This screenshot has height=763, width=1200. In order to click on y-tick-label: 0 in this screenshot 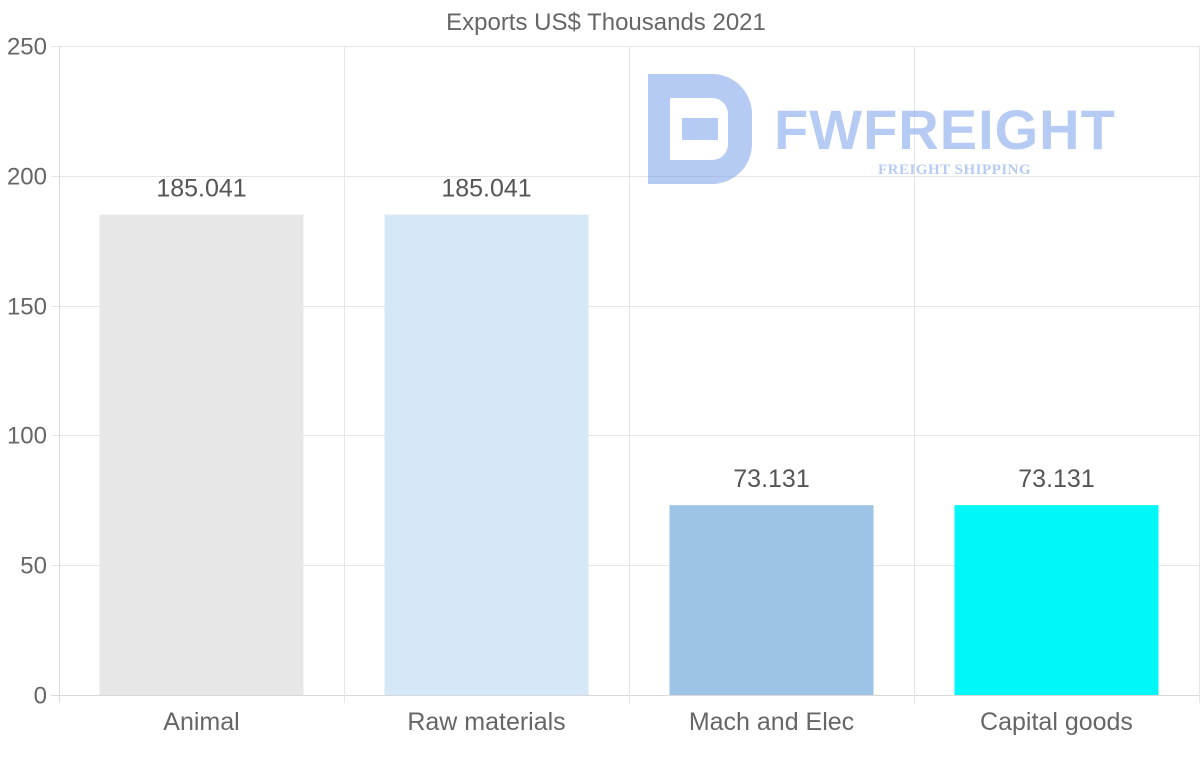, I will do `click(40, 696)`.